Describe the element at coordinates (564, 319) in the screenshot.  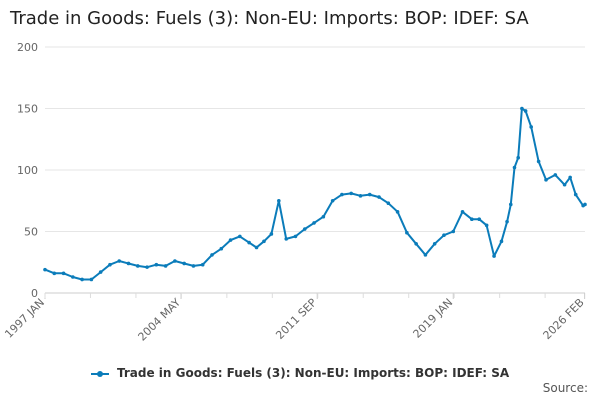
I see `x-tick-label: 2026 FEB` at that location.